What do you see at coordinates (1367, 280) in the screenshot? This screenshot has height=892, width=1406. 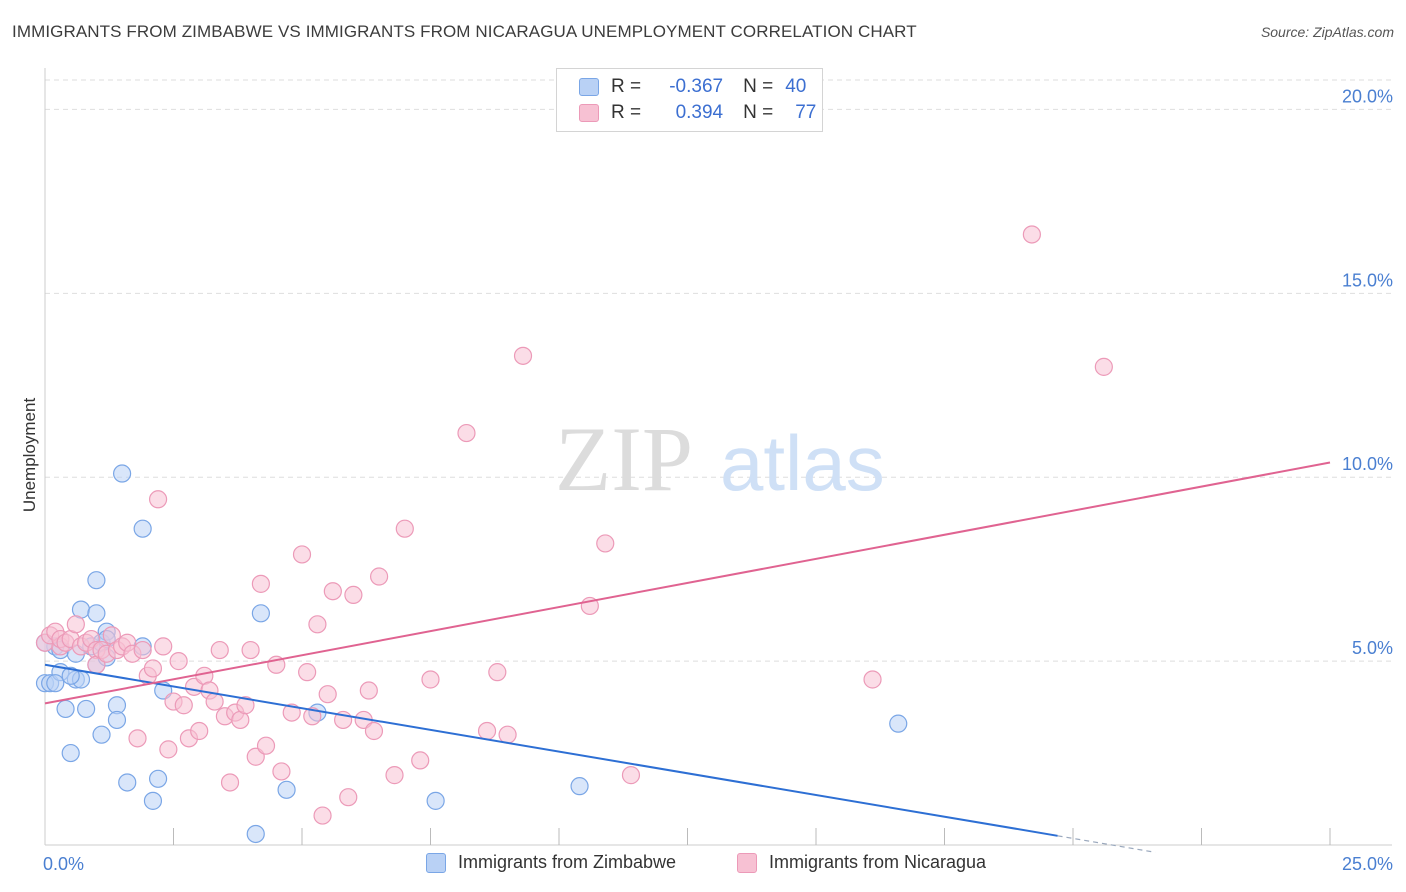 I see `y-tick-label: 15.0%` at bounding box center [1367, 280].